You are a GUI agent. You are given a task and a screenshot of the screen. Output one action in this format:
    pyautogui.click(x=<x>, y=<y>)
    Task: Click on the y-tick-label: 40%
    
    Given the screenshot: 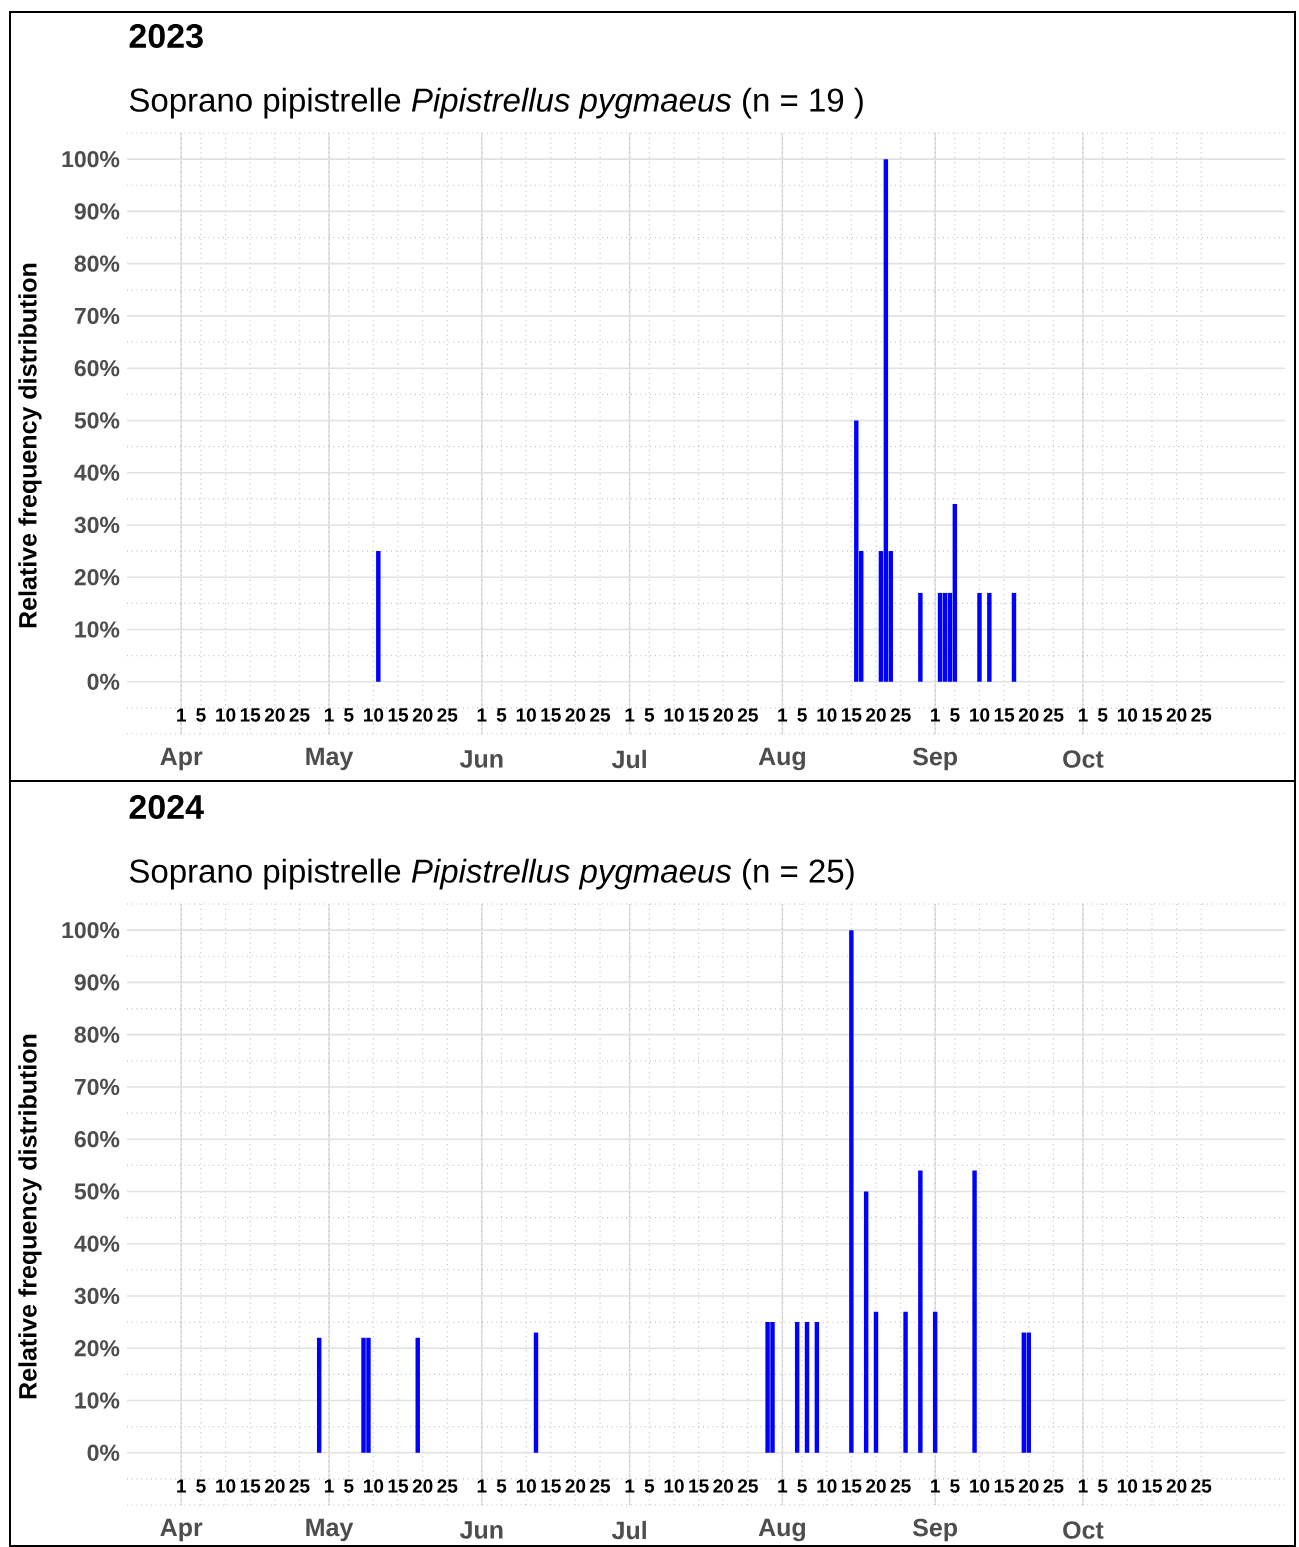 What is the action you would take?
    pyautogui.click(x=97, y=472)
    